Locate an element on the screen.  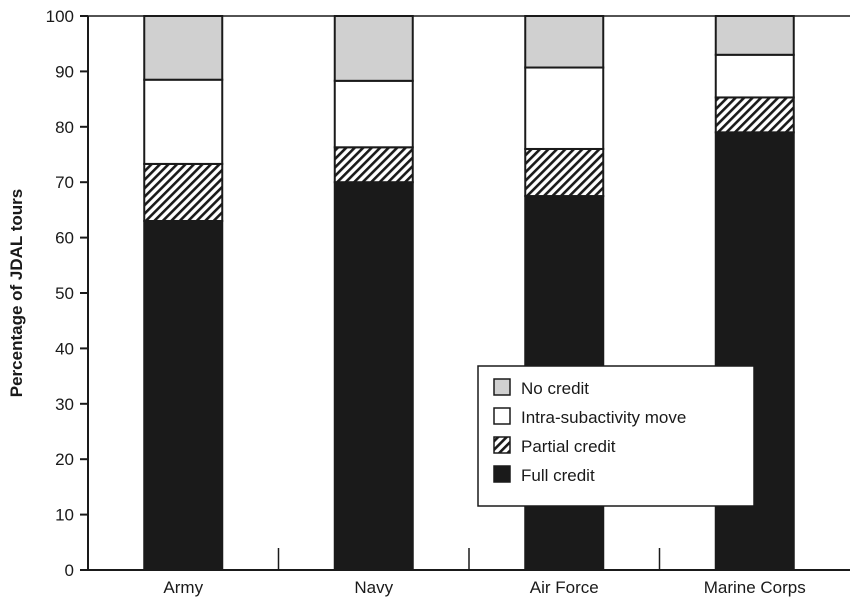
y-tick-label: 20 is located at coordinates (64, 459).